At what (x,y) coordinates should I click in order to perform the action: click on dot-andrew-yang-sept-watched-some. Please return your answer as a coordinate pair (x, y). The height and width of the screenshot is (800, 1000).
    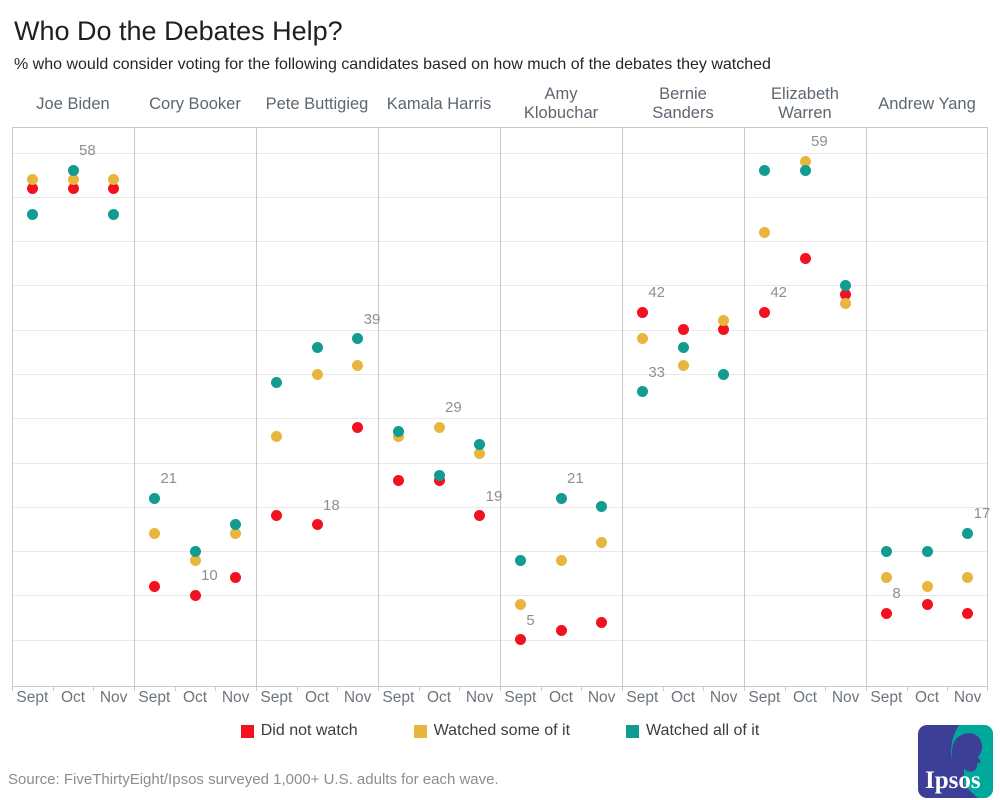
    Looking at the image, I should click on (886, 578).